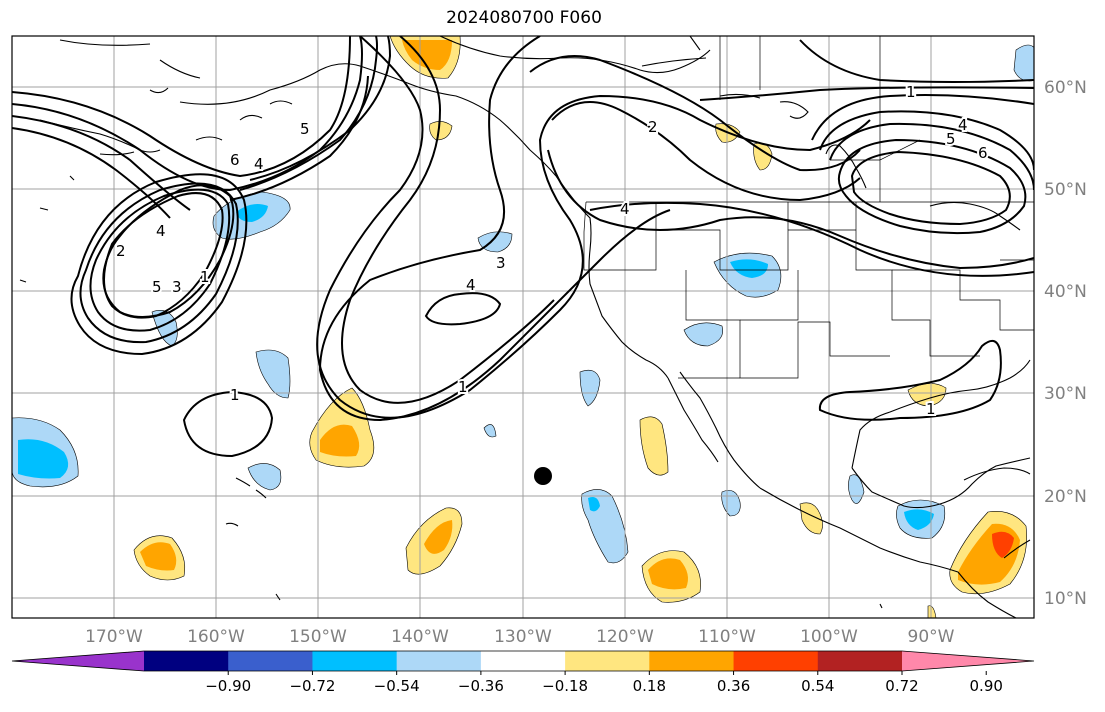  I want to click on lon-label: 90°W, so click(931, 637).